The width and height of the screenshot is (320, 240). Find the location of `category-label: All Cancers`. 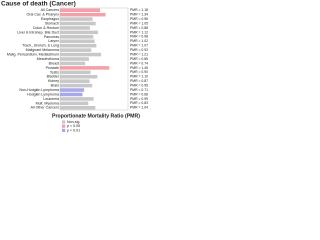

category-label: All Cancers is located at coordinates (50, 10).